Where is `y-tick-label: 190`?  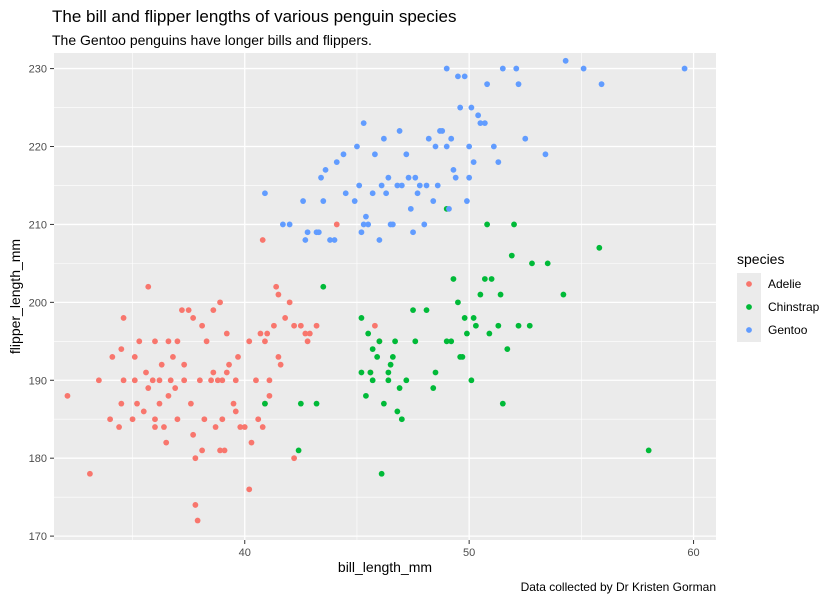 y-tick-label: 190 is located at coordinates (38, 381).